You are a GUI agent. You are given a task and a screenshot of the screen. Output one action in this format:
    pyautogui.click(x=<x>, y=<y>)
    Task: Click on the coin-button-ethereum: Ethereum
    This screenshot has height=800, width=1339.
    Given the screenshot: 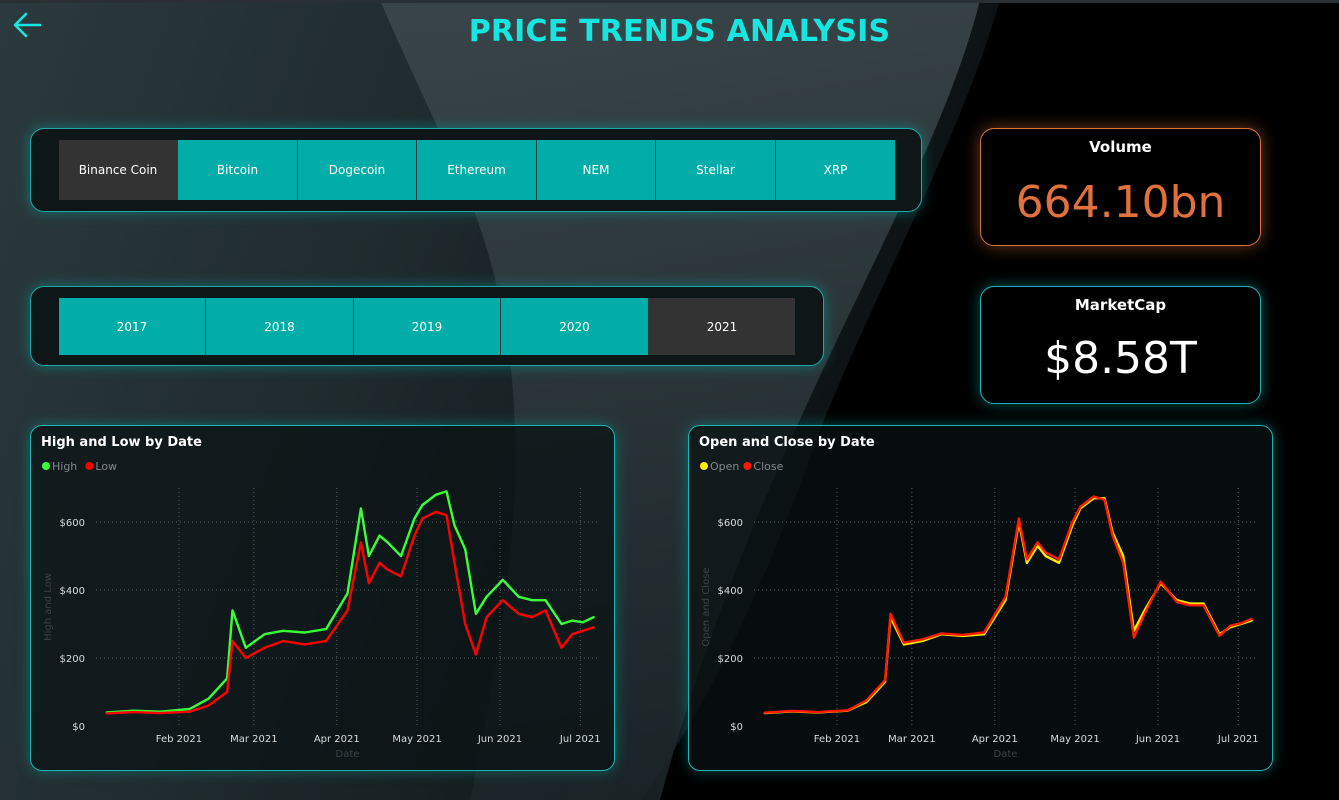 What is the action you would take?
    pyautogui.click(x=477, y=170)
    